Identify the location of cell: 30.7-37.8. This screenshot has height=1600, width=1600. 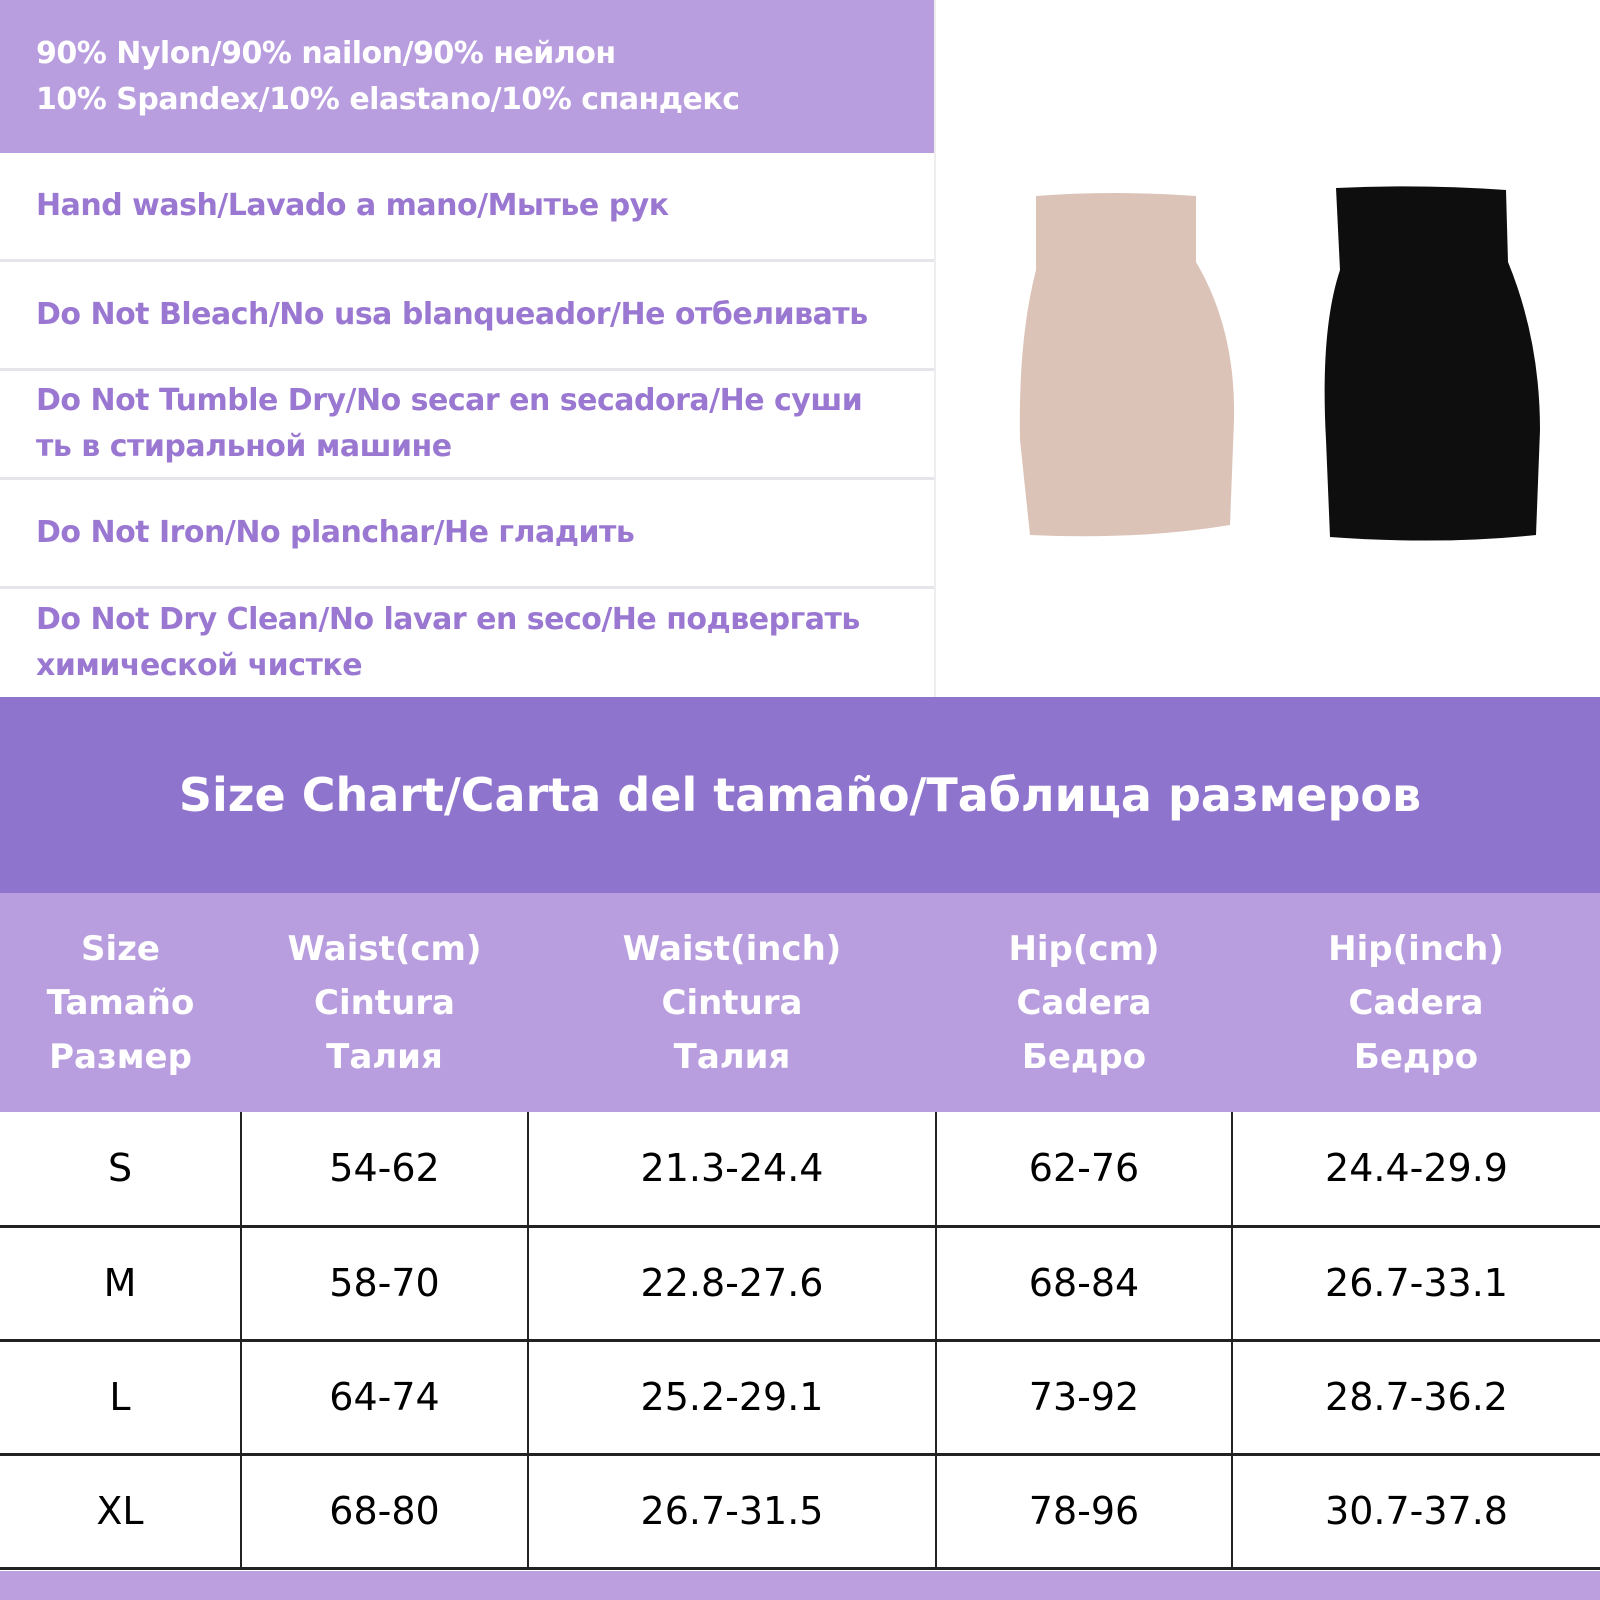
(1416, 1512).